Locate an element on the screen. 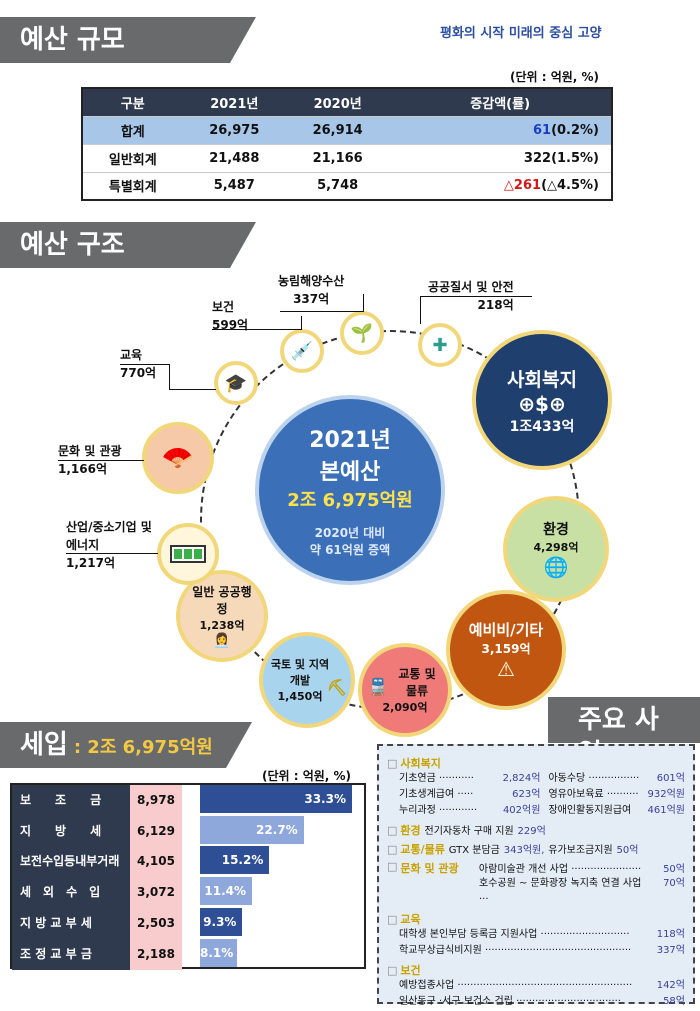  revenue-category: 보전수입등내부거래 is located at coordinates (71, 862).